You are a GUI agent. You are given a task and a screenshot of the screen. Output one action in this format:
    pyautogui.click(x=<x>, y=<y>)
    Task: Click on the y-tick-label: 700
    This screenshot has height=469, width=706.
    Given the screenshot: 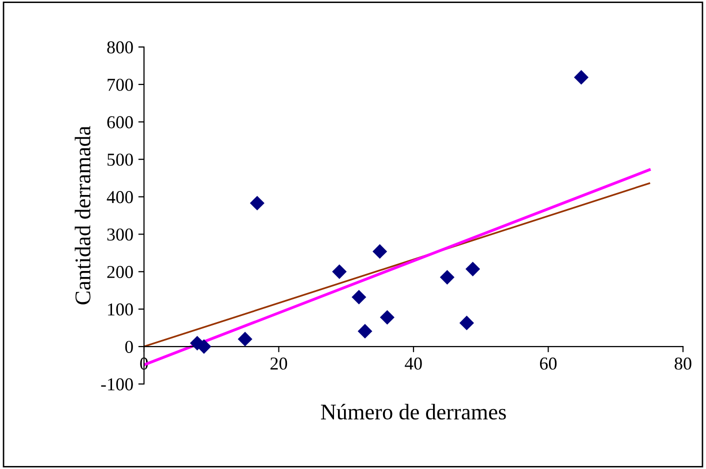 What is the action you would take?
    pyautogui.click(x=120, y=84)
    